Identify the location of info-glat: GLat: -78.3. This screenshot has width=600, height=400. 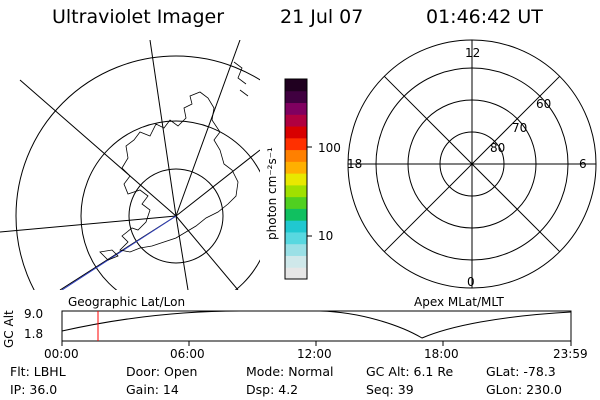
(521, 371).